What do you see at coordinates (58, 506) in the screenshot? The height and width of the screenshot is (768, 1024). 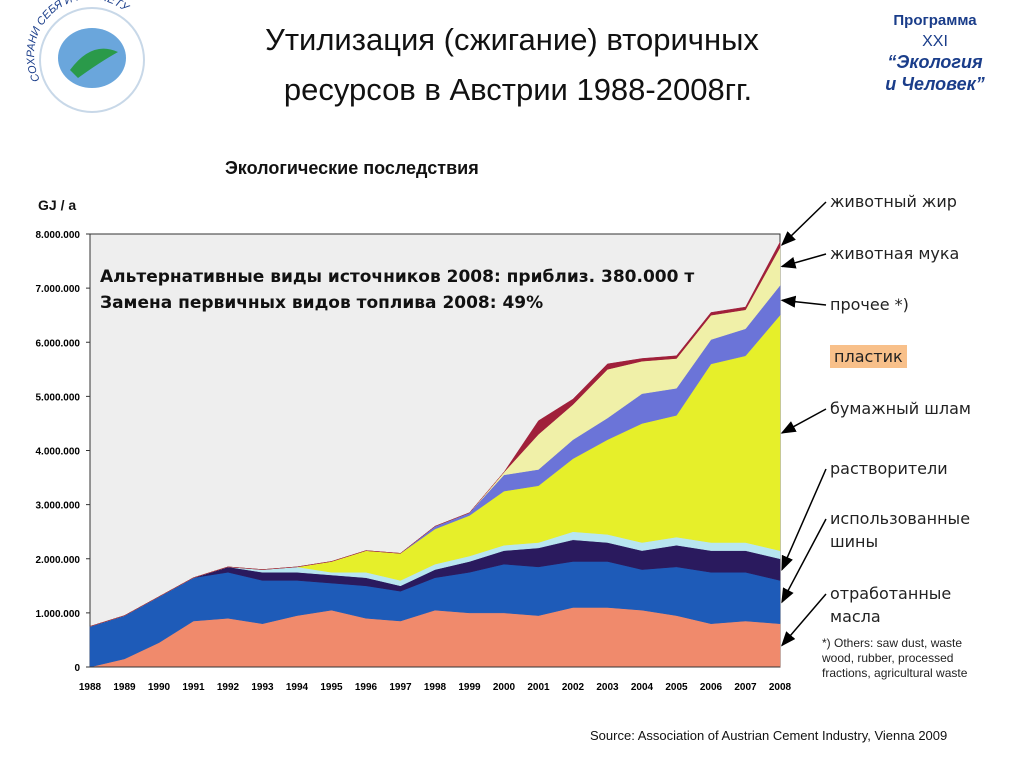 I see `y-tick-label: 3.000.000` at bounding box center [58, 506].